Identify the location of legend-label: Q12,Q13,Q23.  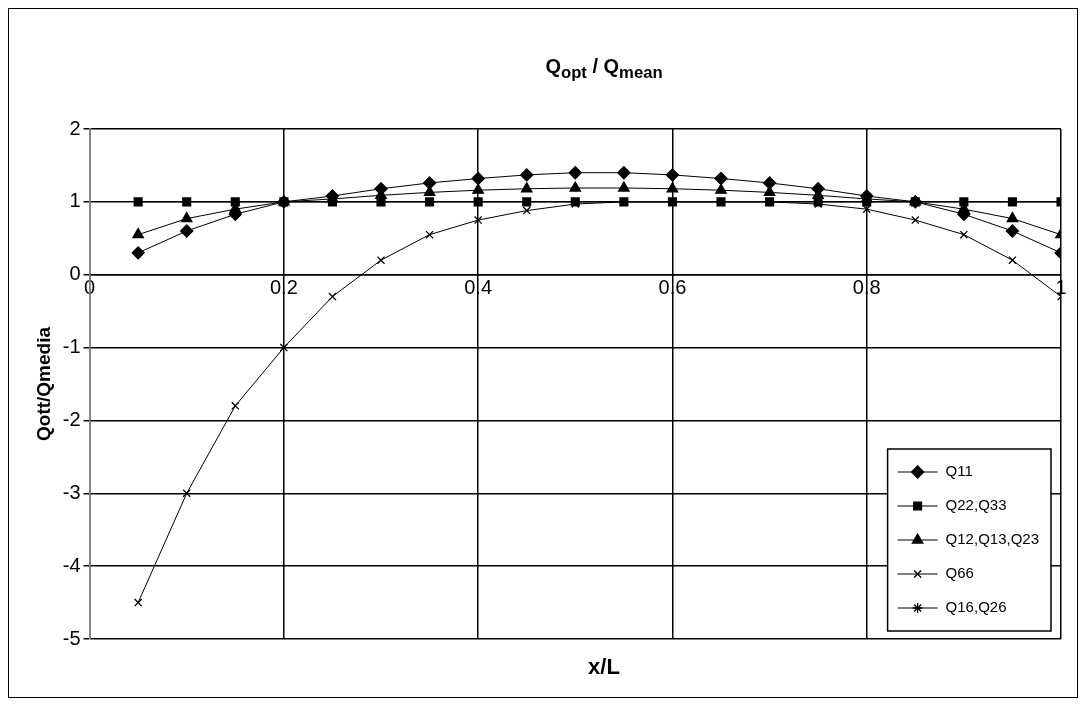
(992, 539).